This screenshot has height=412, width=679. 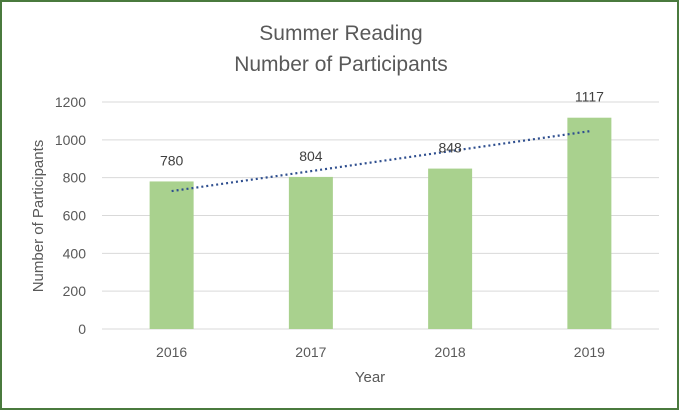 I want to click on trendline, so click(x=380, y=161).